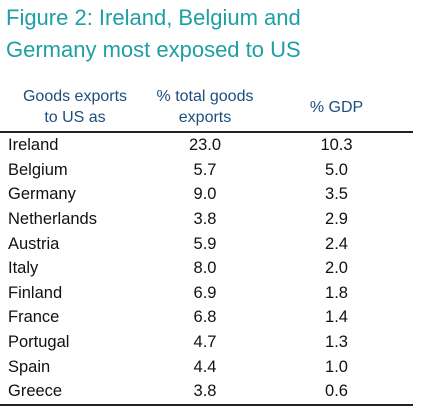 This screenshot has width=429, height=412. What do you see at coordinates (42, 194) in the screenshot?
I see `cell-country: Germany` at bounding box center [42, 194].